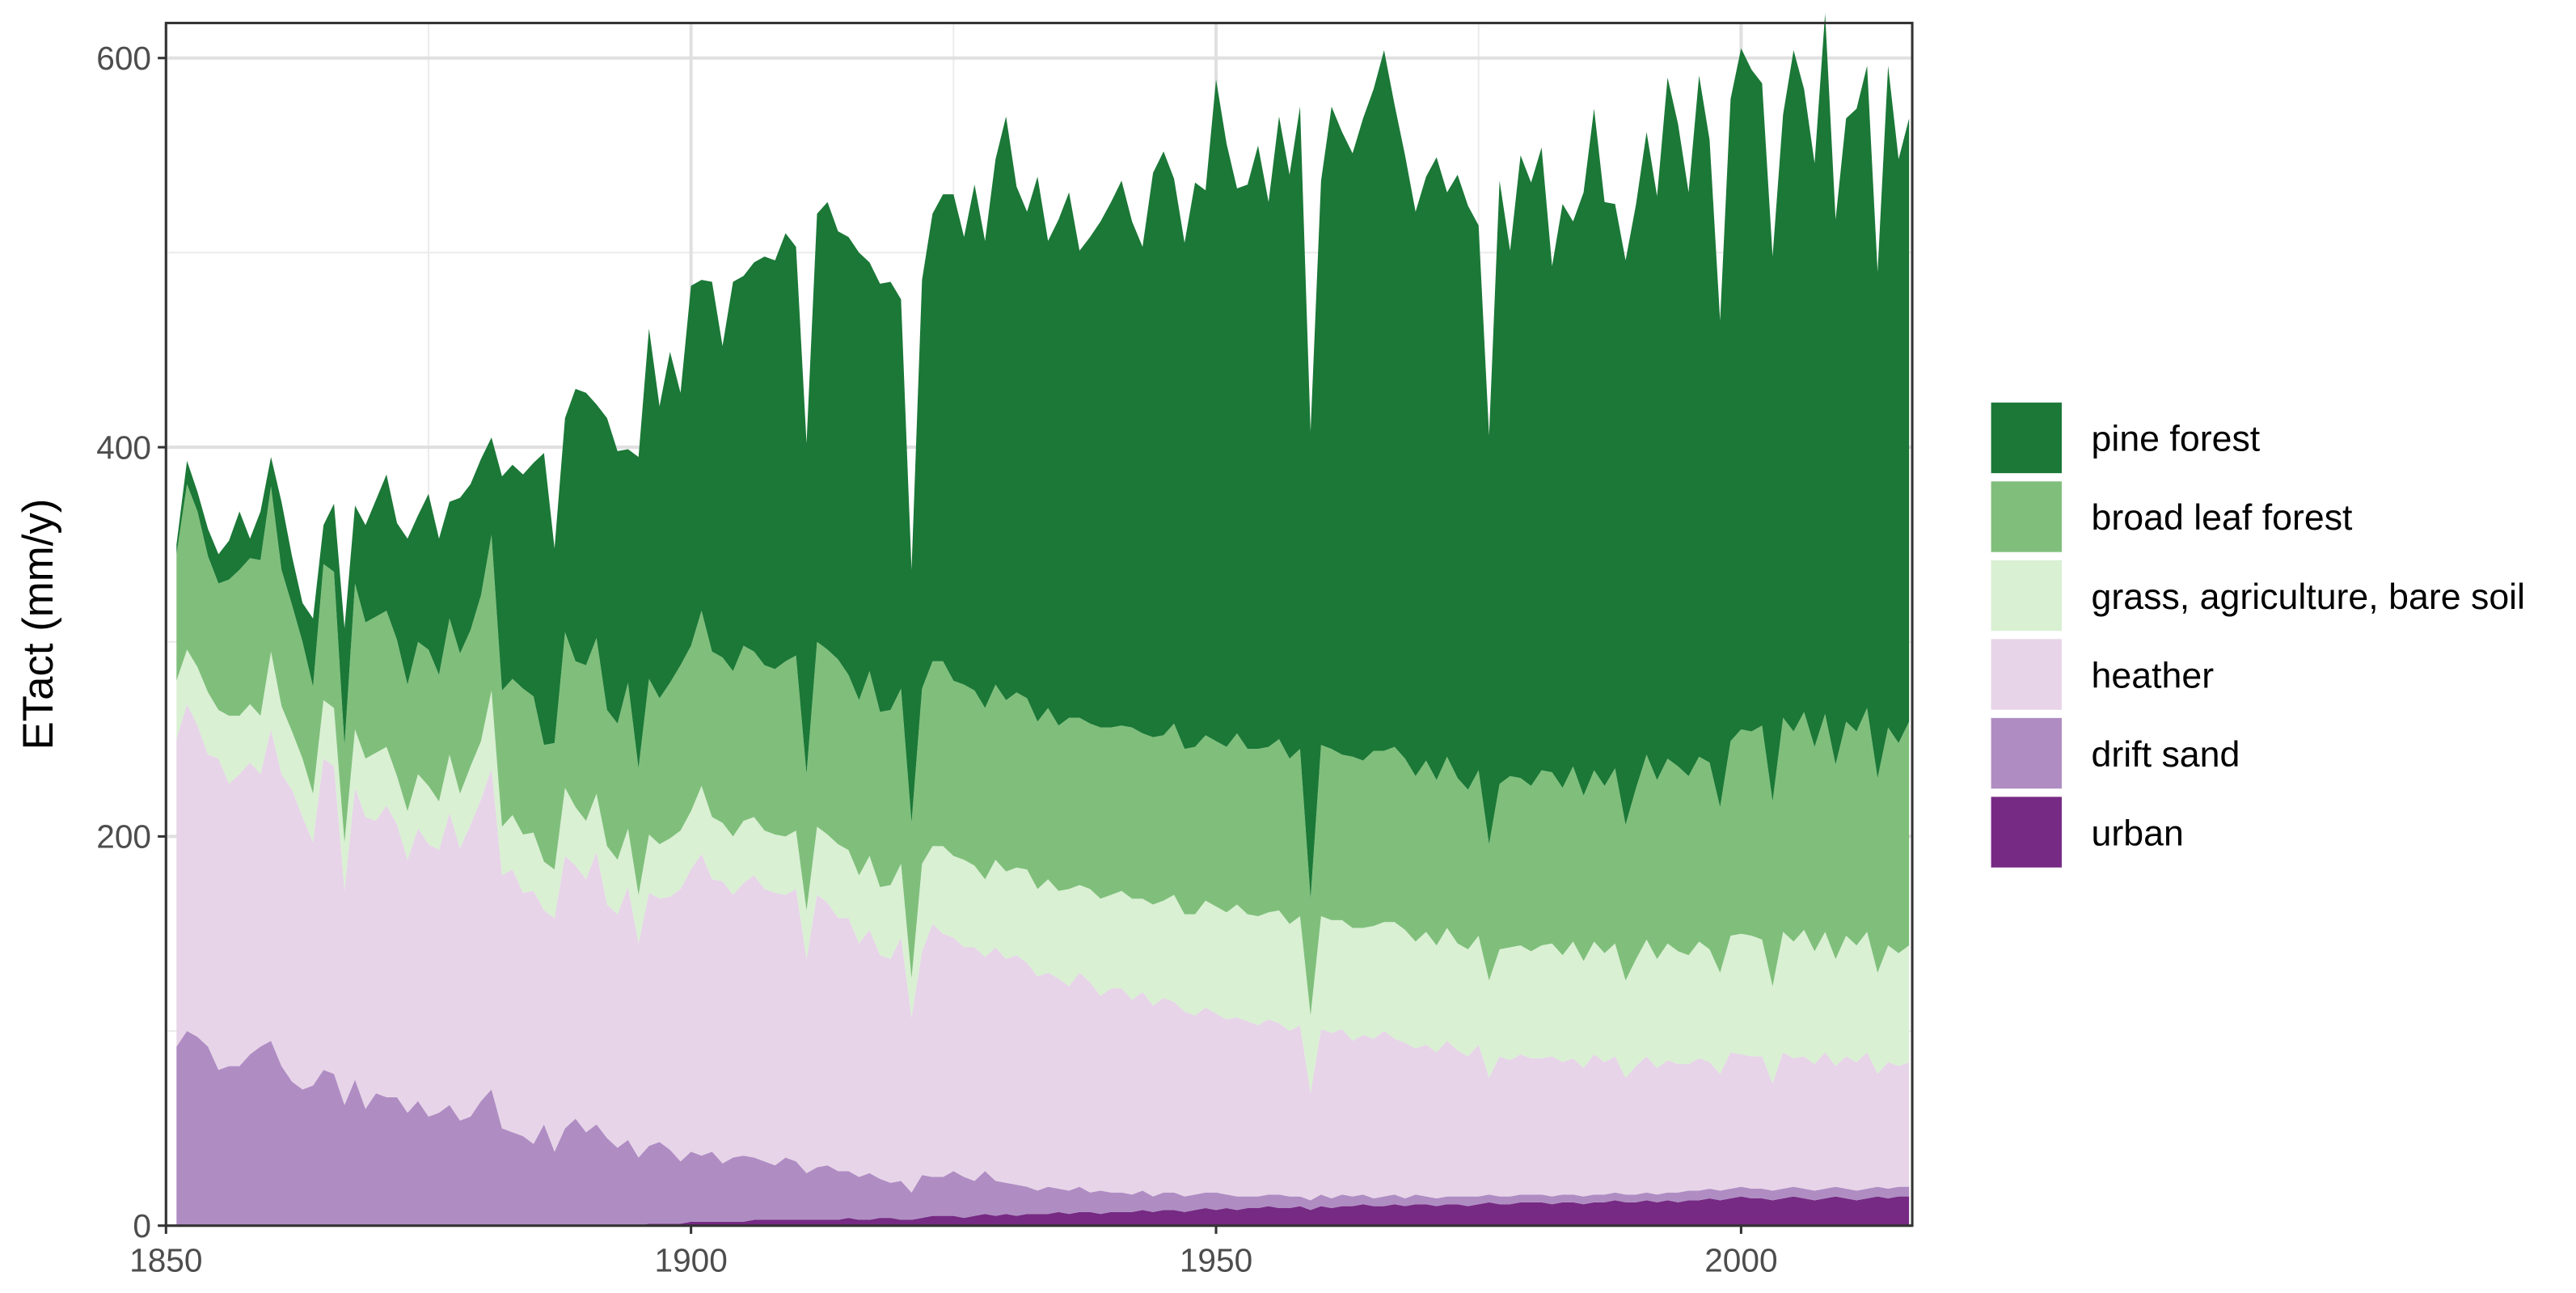 The height and width of the screenshot is (1293, 2576). What do you see at coordinates (165, 1260) in the screenshot?
I see `x-tick-label: 1850` at bounding box center [165, 1260].